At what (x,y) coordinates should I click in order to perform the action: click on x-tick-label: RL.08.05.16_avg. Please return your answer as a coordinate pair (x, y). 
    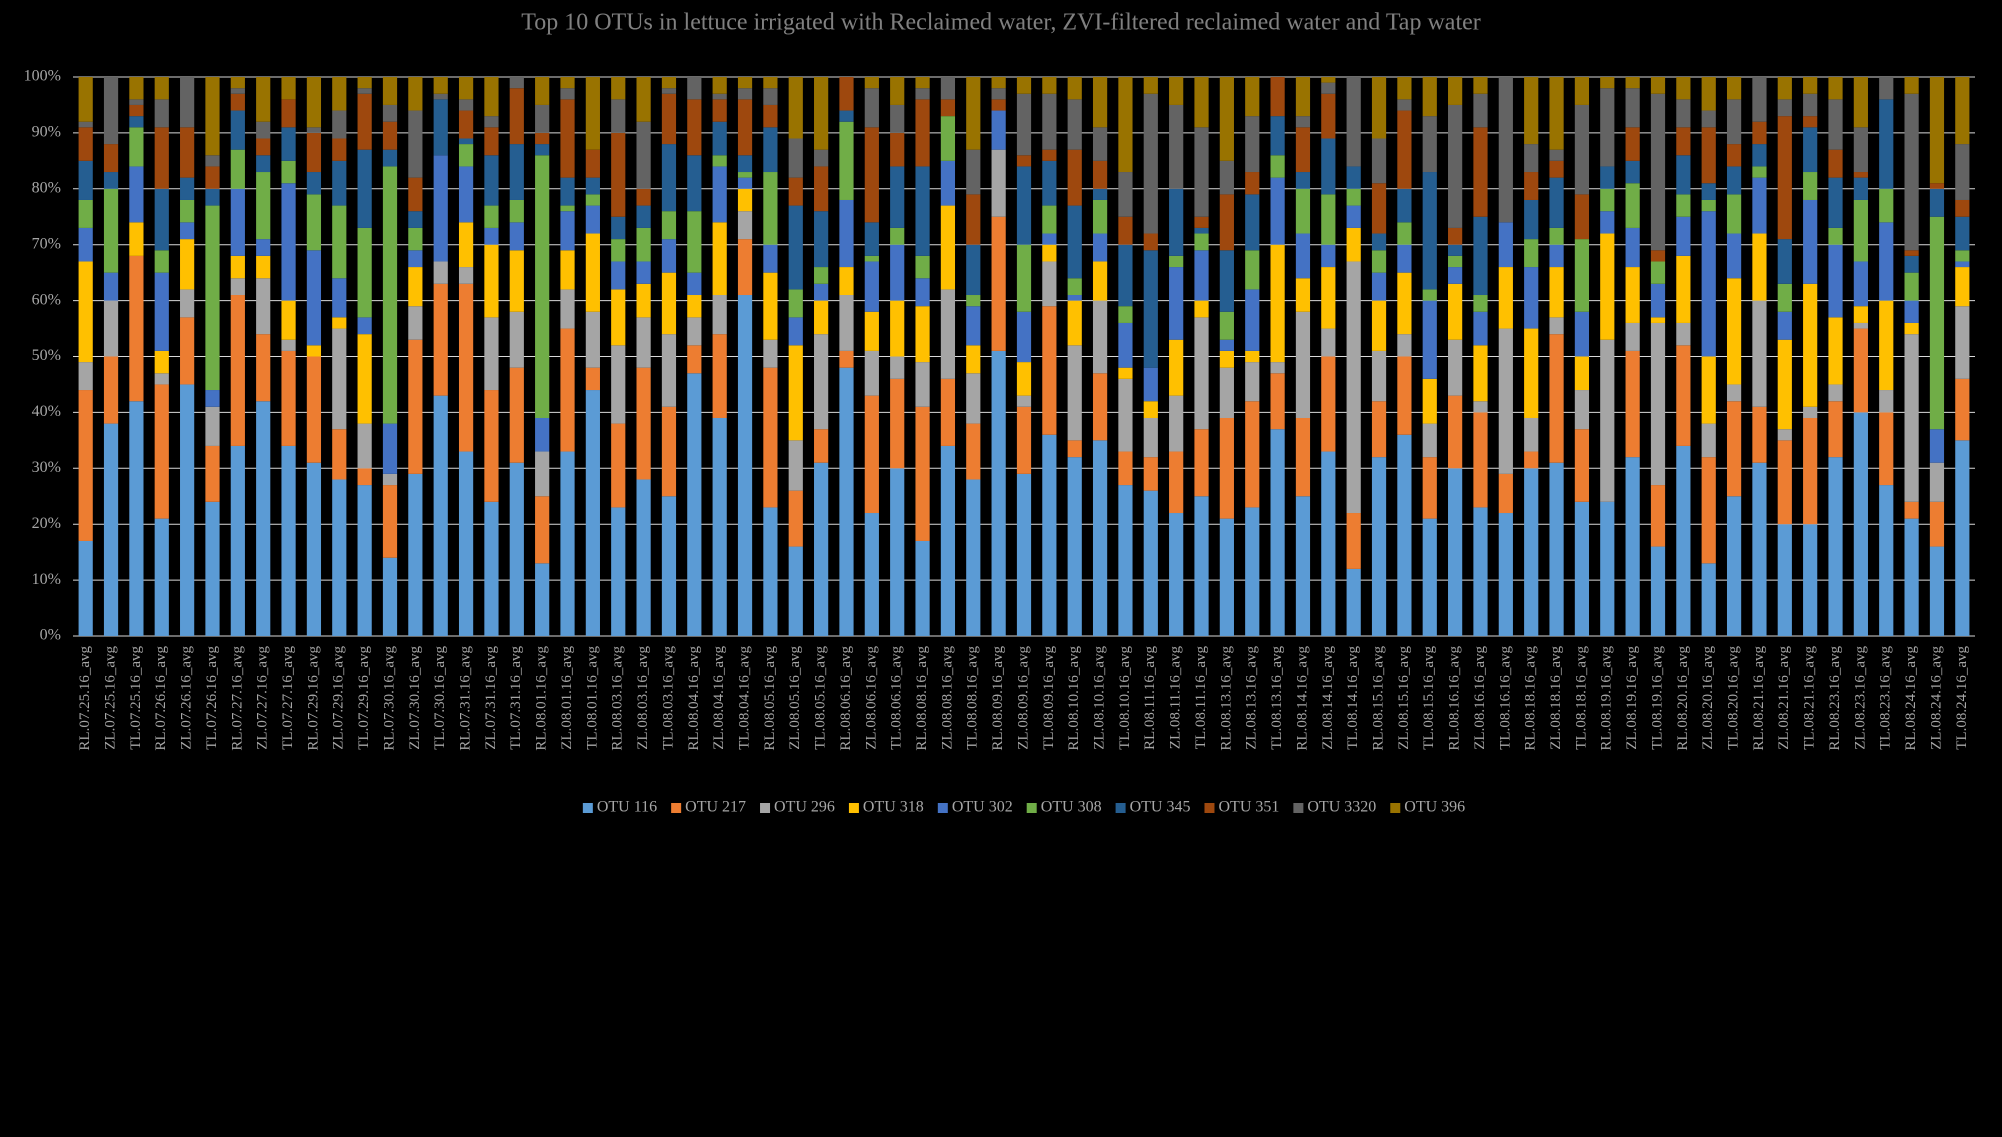
    Looking at the image, I should click on (770, 698).